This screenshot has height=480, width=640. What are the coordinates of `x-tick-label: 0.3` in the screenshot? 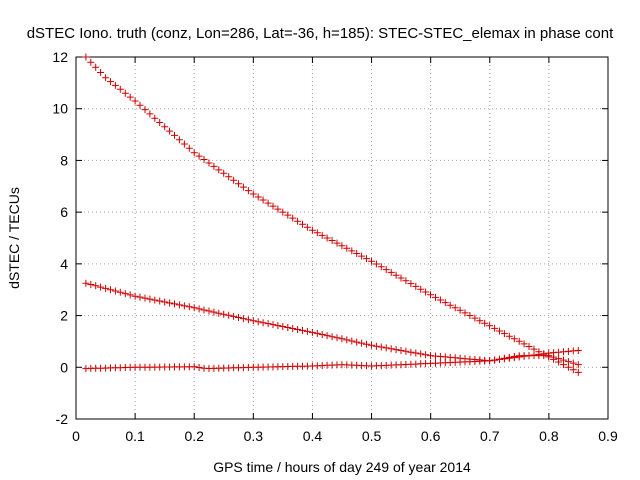 It's located at (254, 436).